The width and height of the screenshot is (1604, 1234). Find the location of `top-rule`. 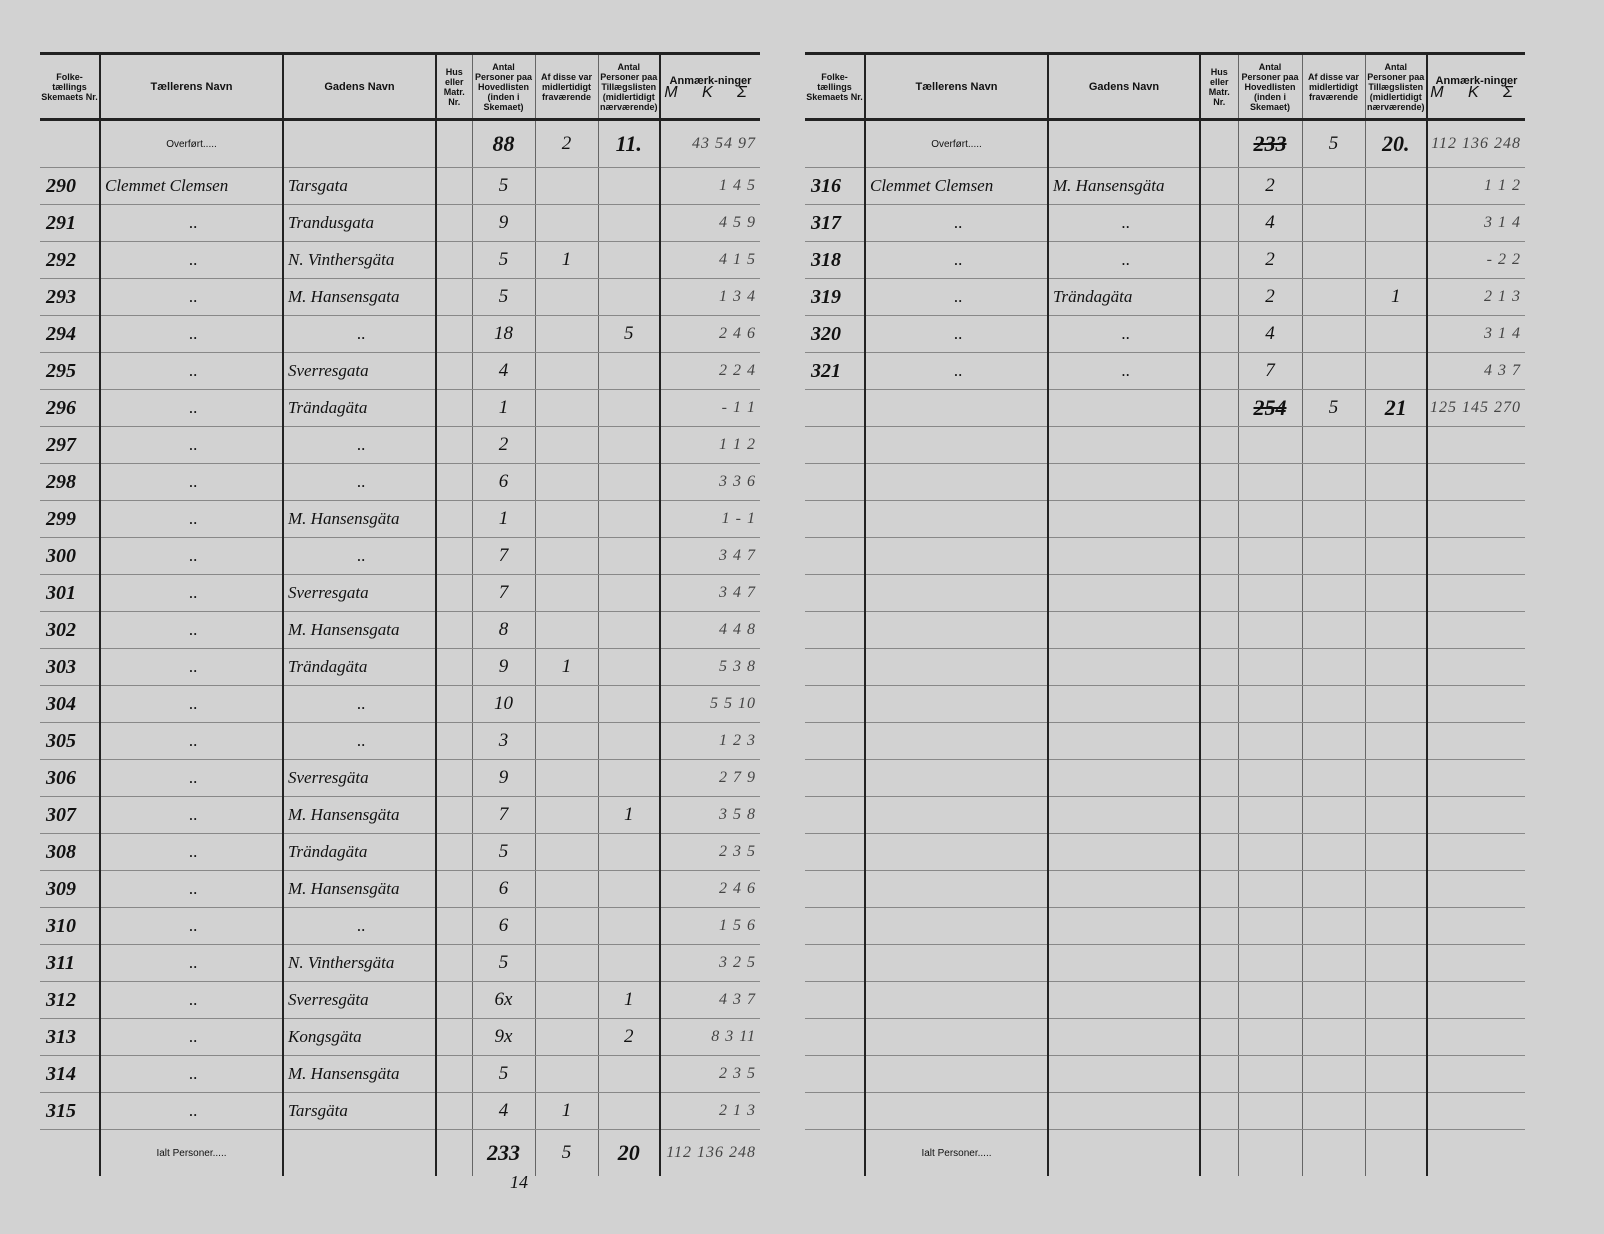

top-rule is located at coordinates (1165, 53).